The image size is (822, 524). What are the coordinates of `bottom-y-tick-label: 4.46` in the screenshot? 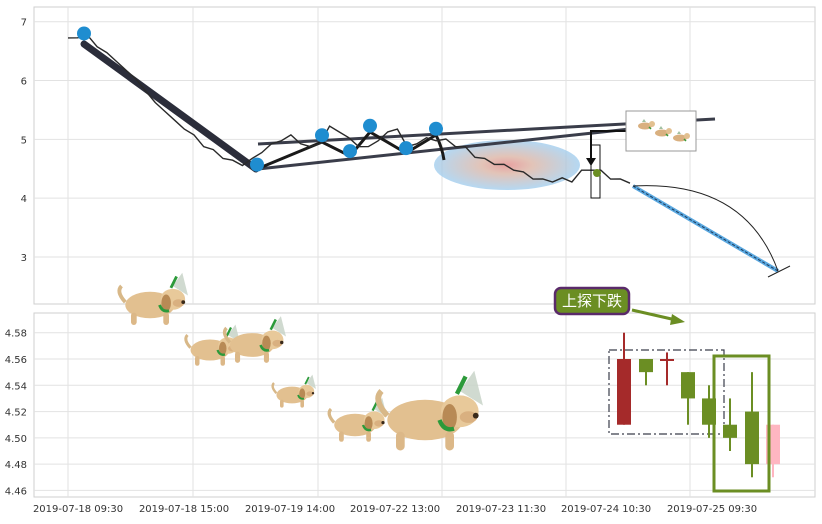 It's located at (16, 491).